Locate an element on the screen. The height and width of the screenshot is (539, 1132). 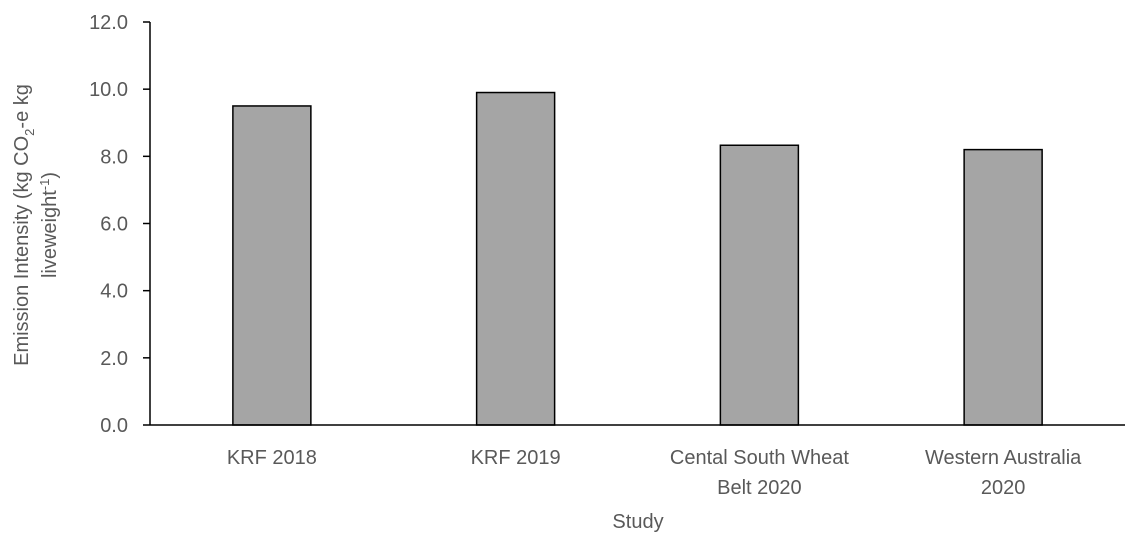
y-tick-label: 6.0 is located at coordinates (114, 225).